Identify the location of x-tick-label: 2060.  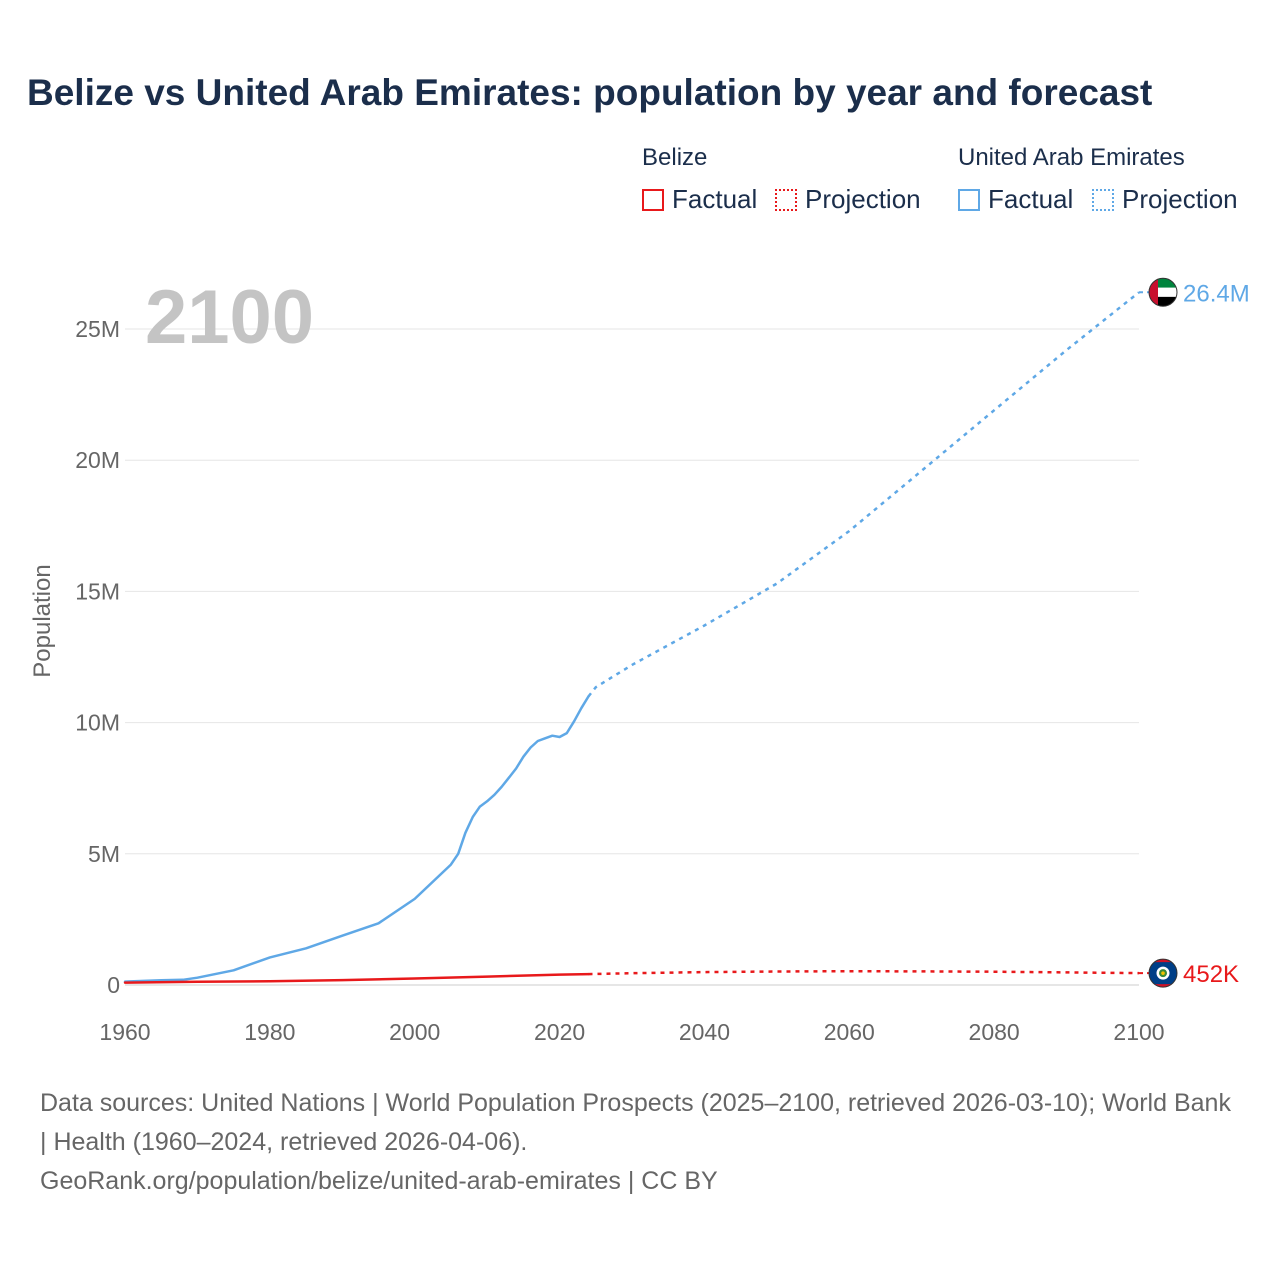
(849, 1032).